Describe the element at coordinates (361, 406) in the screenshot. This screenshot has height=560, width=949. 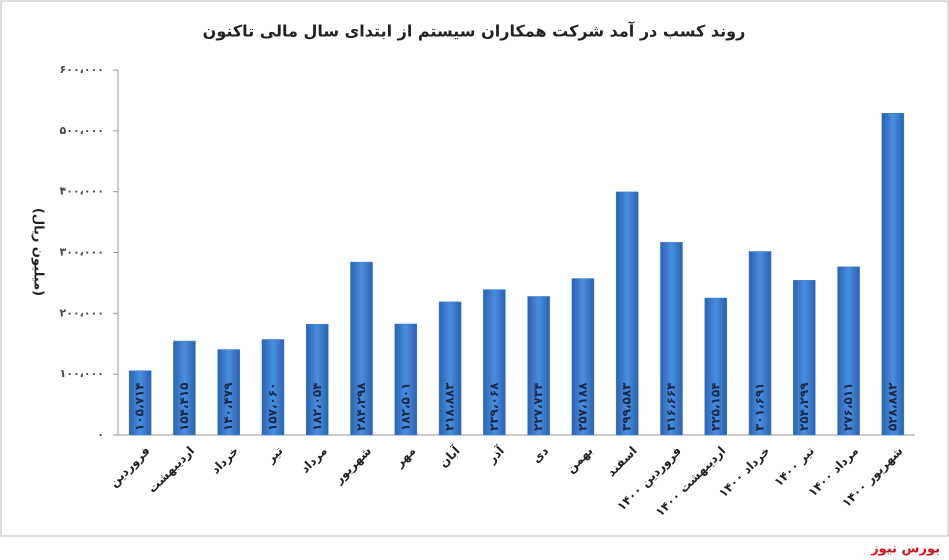
I see `value-label: ۲۸۴،۲۹۸` at that location.